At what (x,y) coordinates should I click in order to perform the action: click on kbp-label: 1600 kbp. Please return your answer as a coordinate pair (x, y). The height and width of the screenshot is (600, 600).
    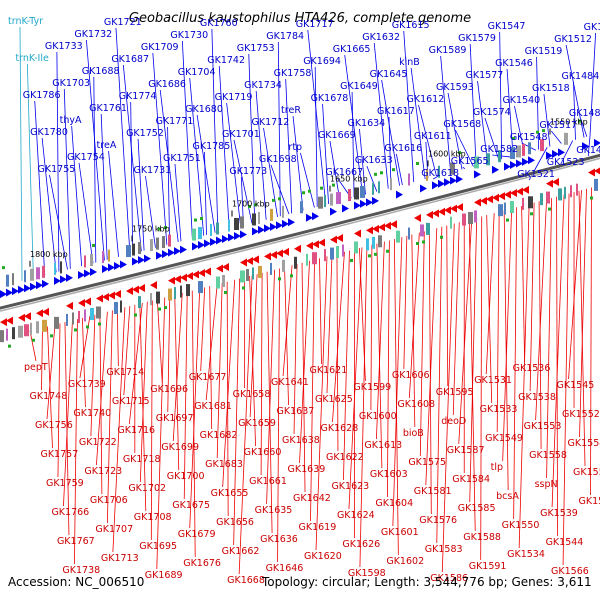
    Looking at the image, I should click on (447, 153).